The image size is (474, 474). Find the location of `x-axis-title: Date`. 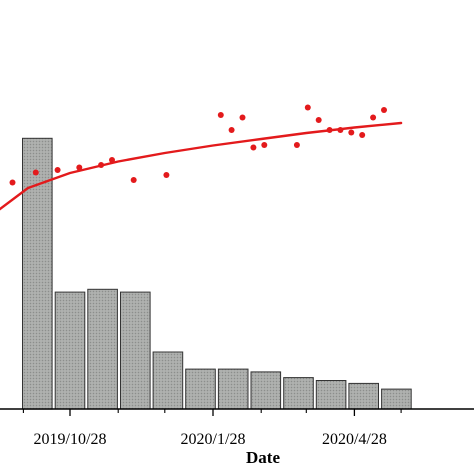

x-axis-title: Date is located at coordinates (263, 457).